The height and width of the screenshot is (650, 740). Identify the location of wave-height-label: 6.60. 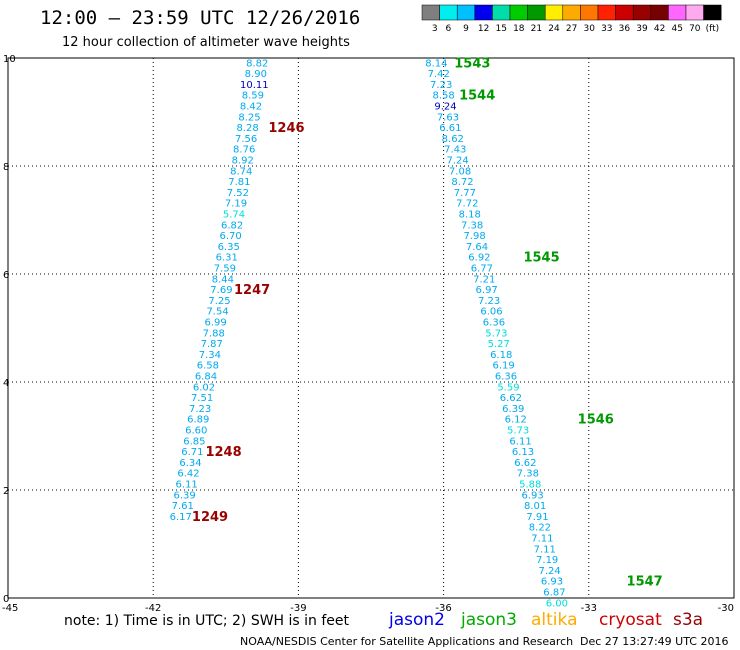
(196, 431).